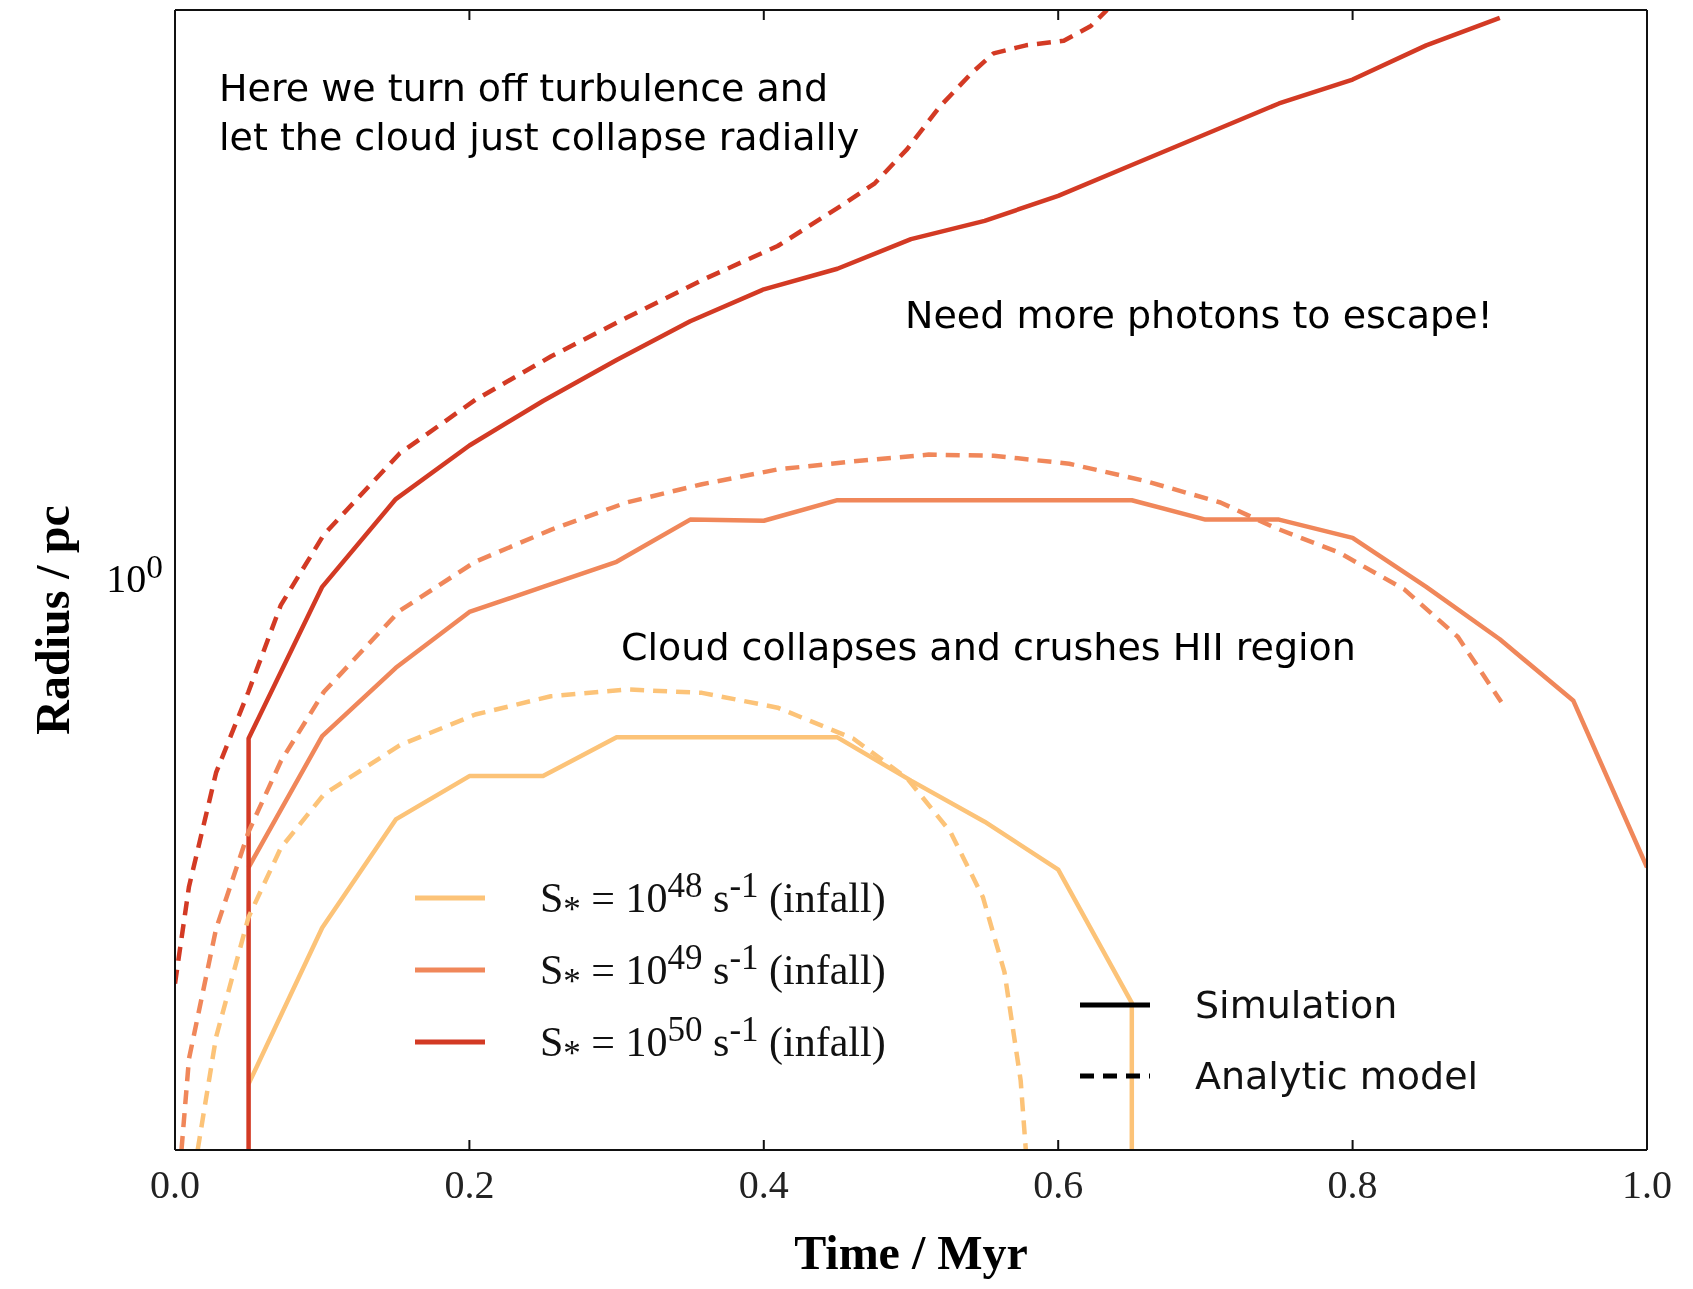 Image resolution: width=1693 pixels, height=1289 pixels. I want to click on legend-label: Simulation, so click(1296, 1005).